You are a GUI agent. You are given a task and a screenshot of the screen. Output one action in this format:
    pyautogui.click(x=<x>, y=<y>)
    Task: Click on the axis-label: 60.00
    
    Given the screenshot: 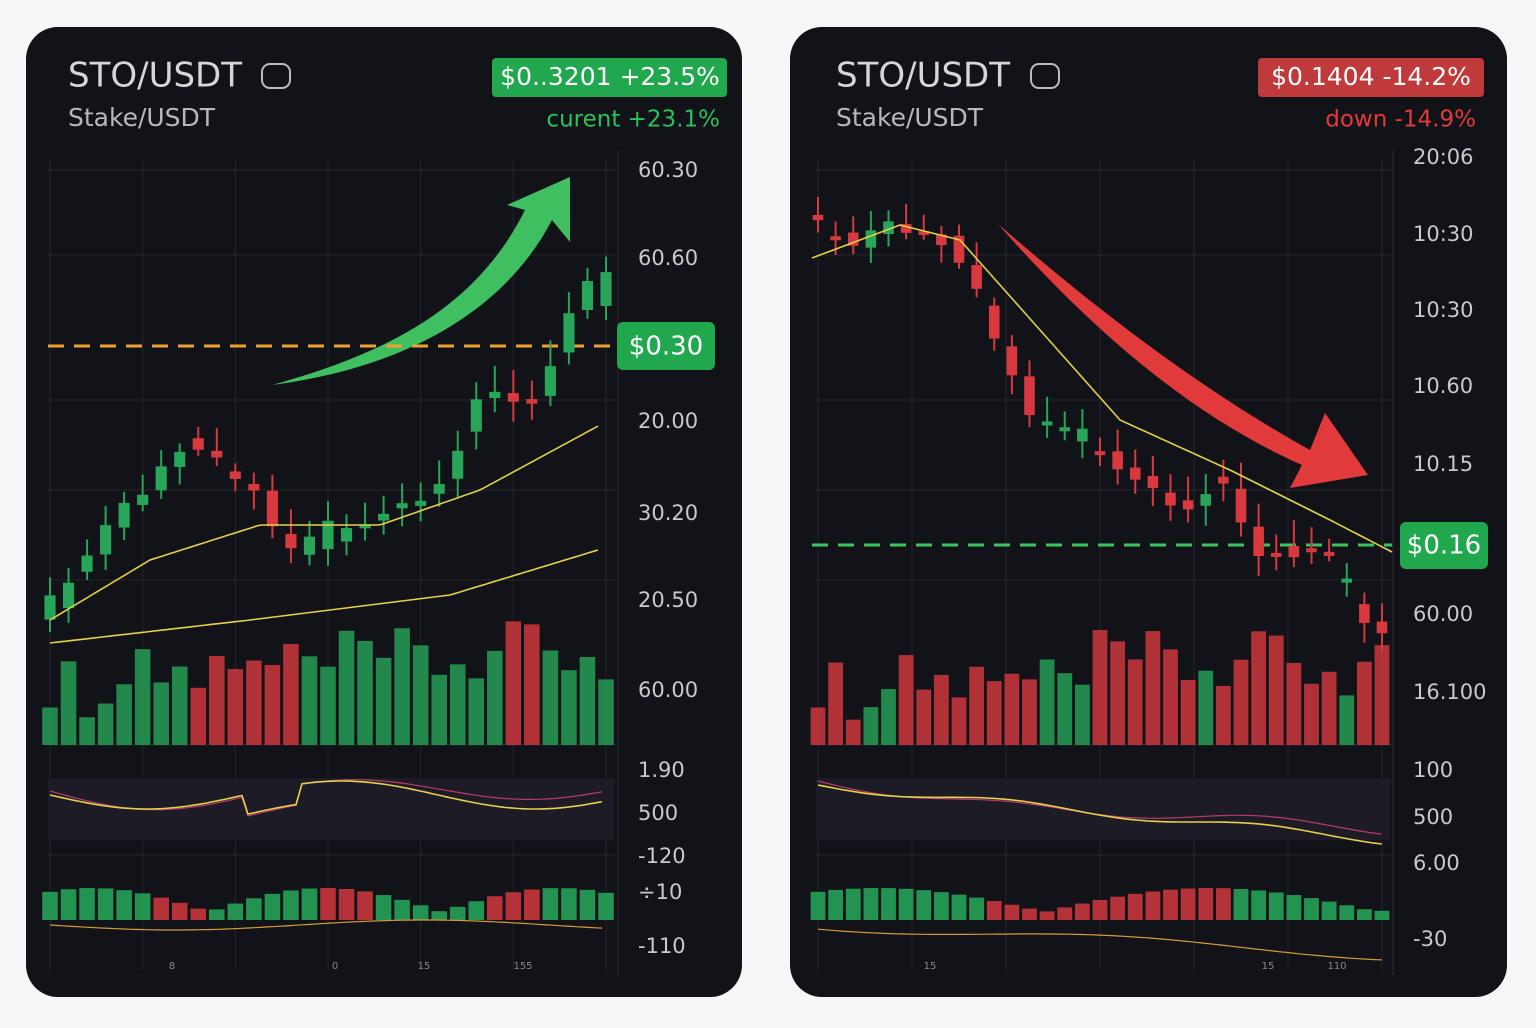 What is the action you would take?
    pyautogui.click(x=1443, y=614)
    